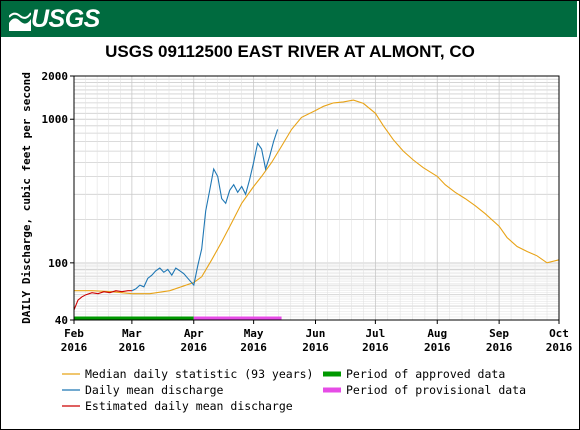  What do you see at coordinates (55, 76) in the screenshot?
I see `y-tick-label: 2000` at bounding box center [55, 76].